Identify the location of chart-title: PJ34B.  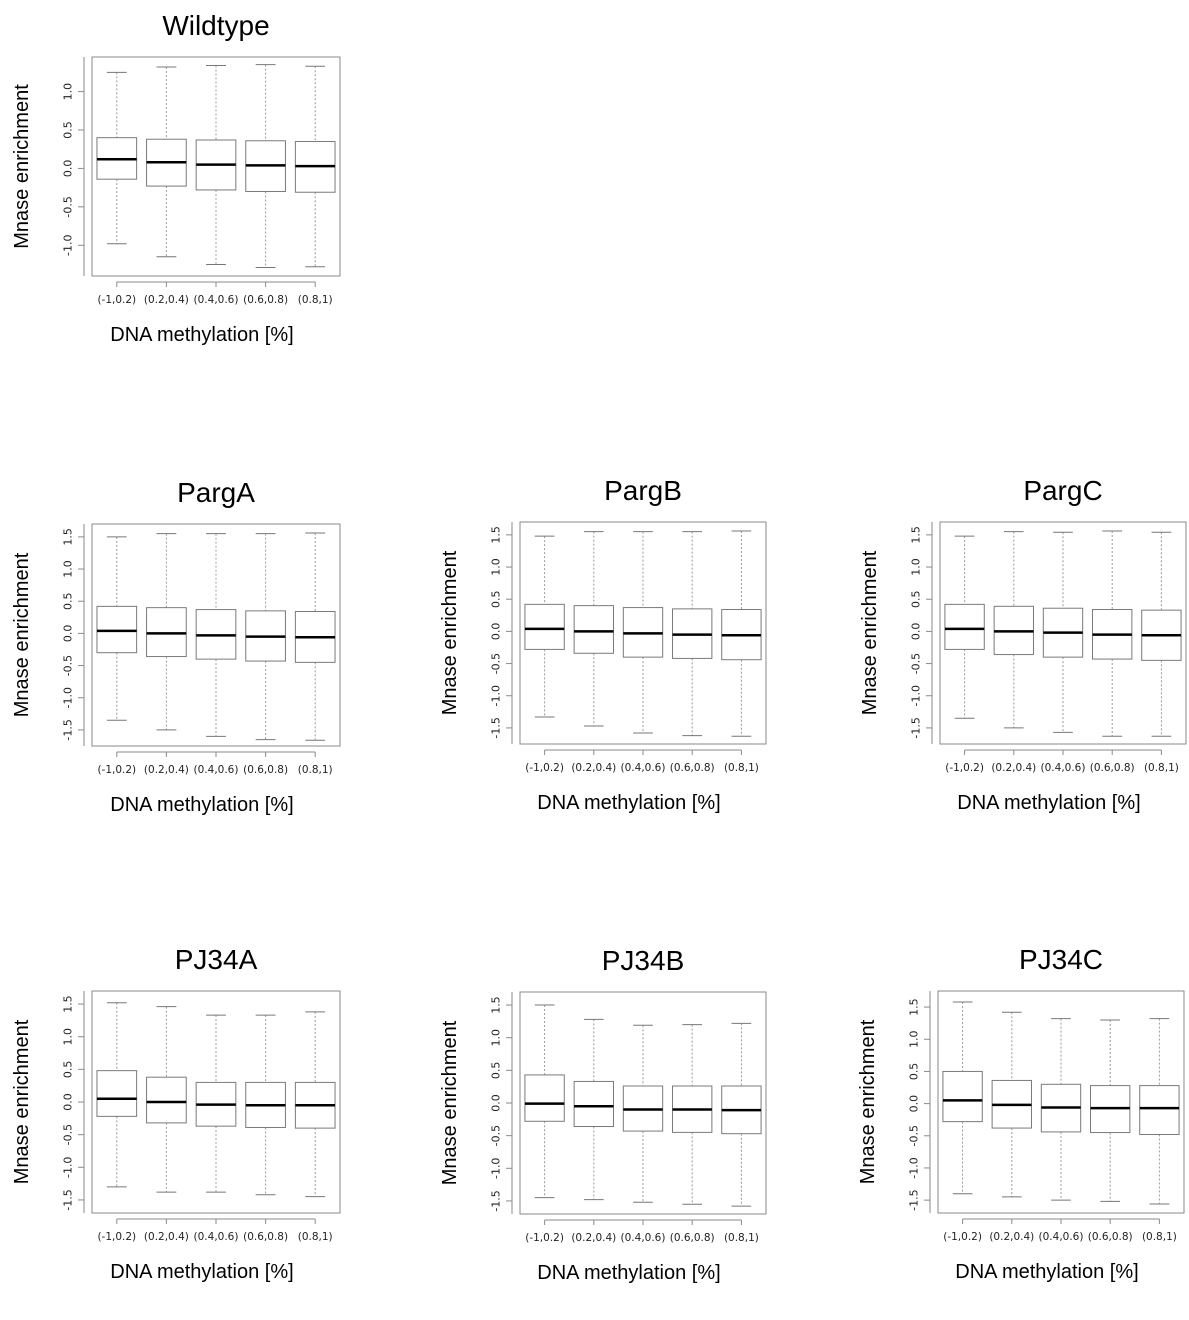
(643, 960).